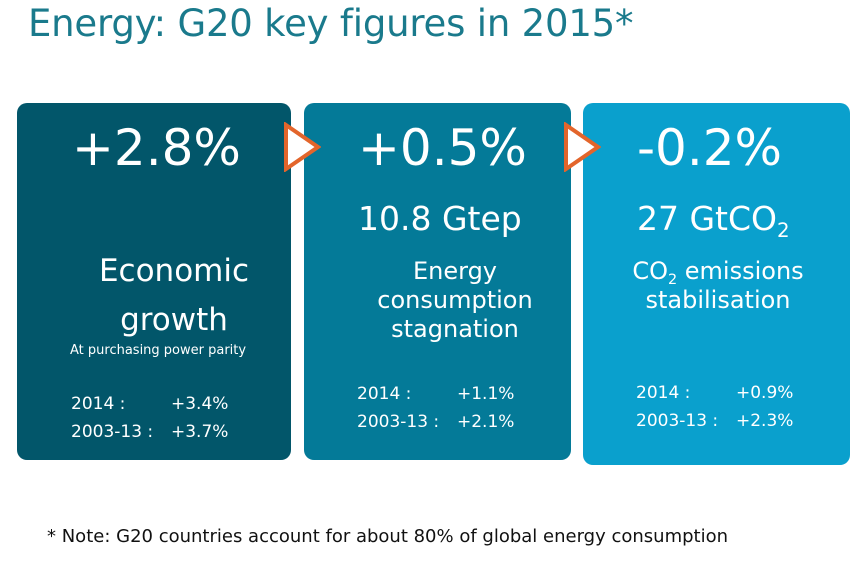 The width and height of the screenshot is (862, 563). I want to click on stat-value: +3.7%, so click(200, 432).